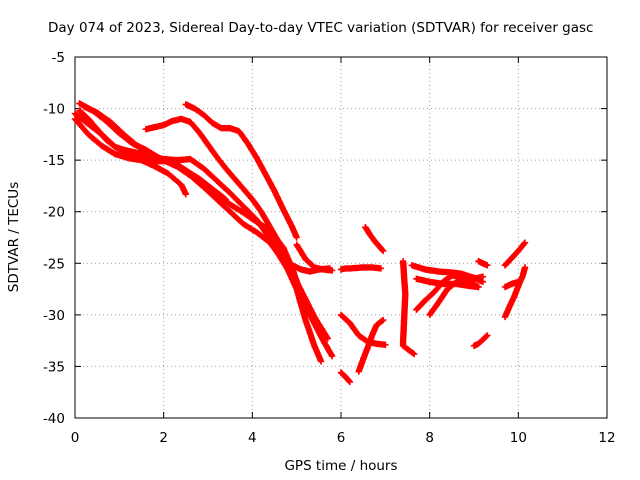  I want to click on series-track-f, so click(236, 228).